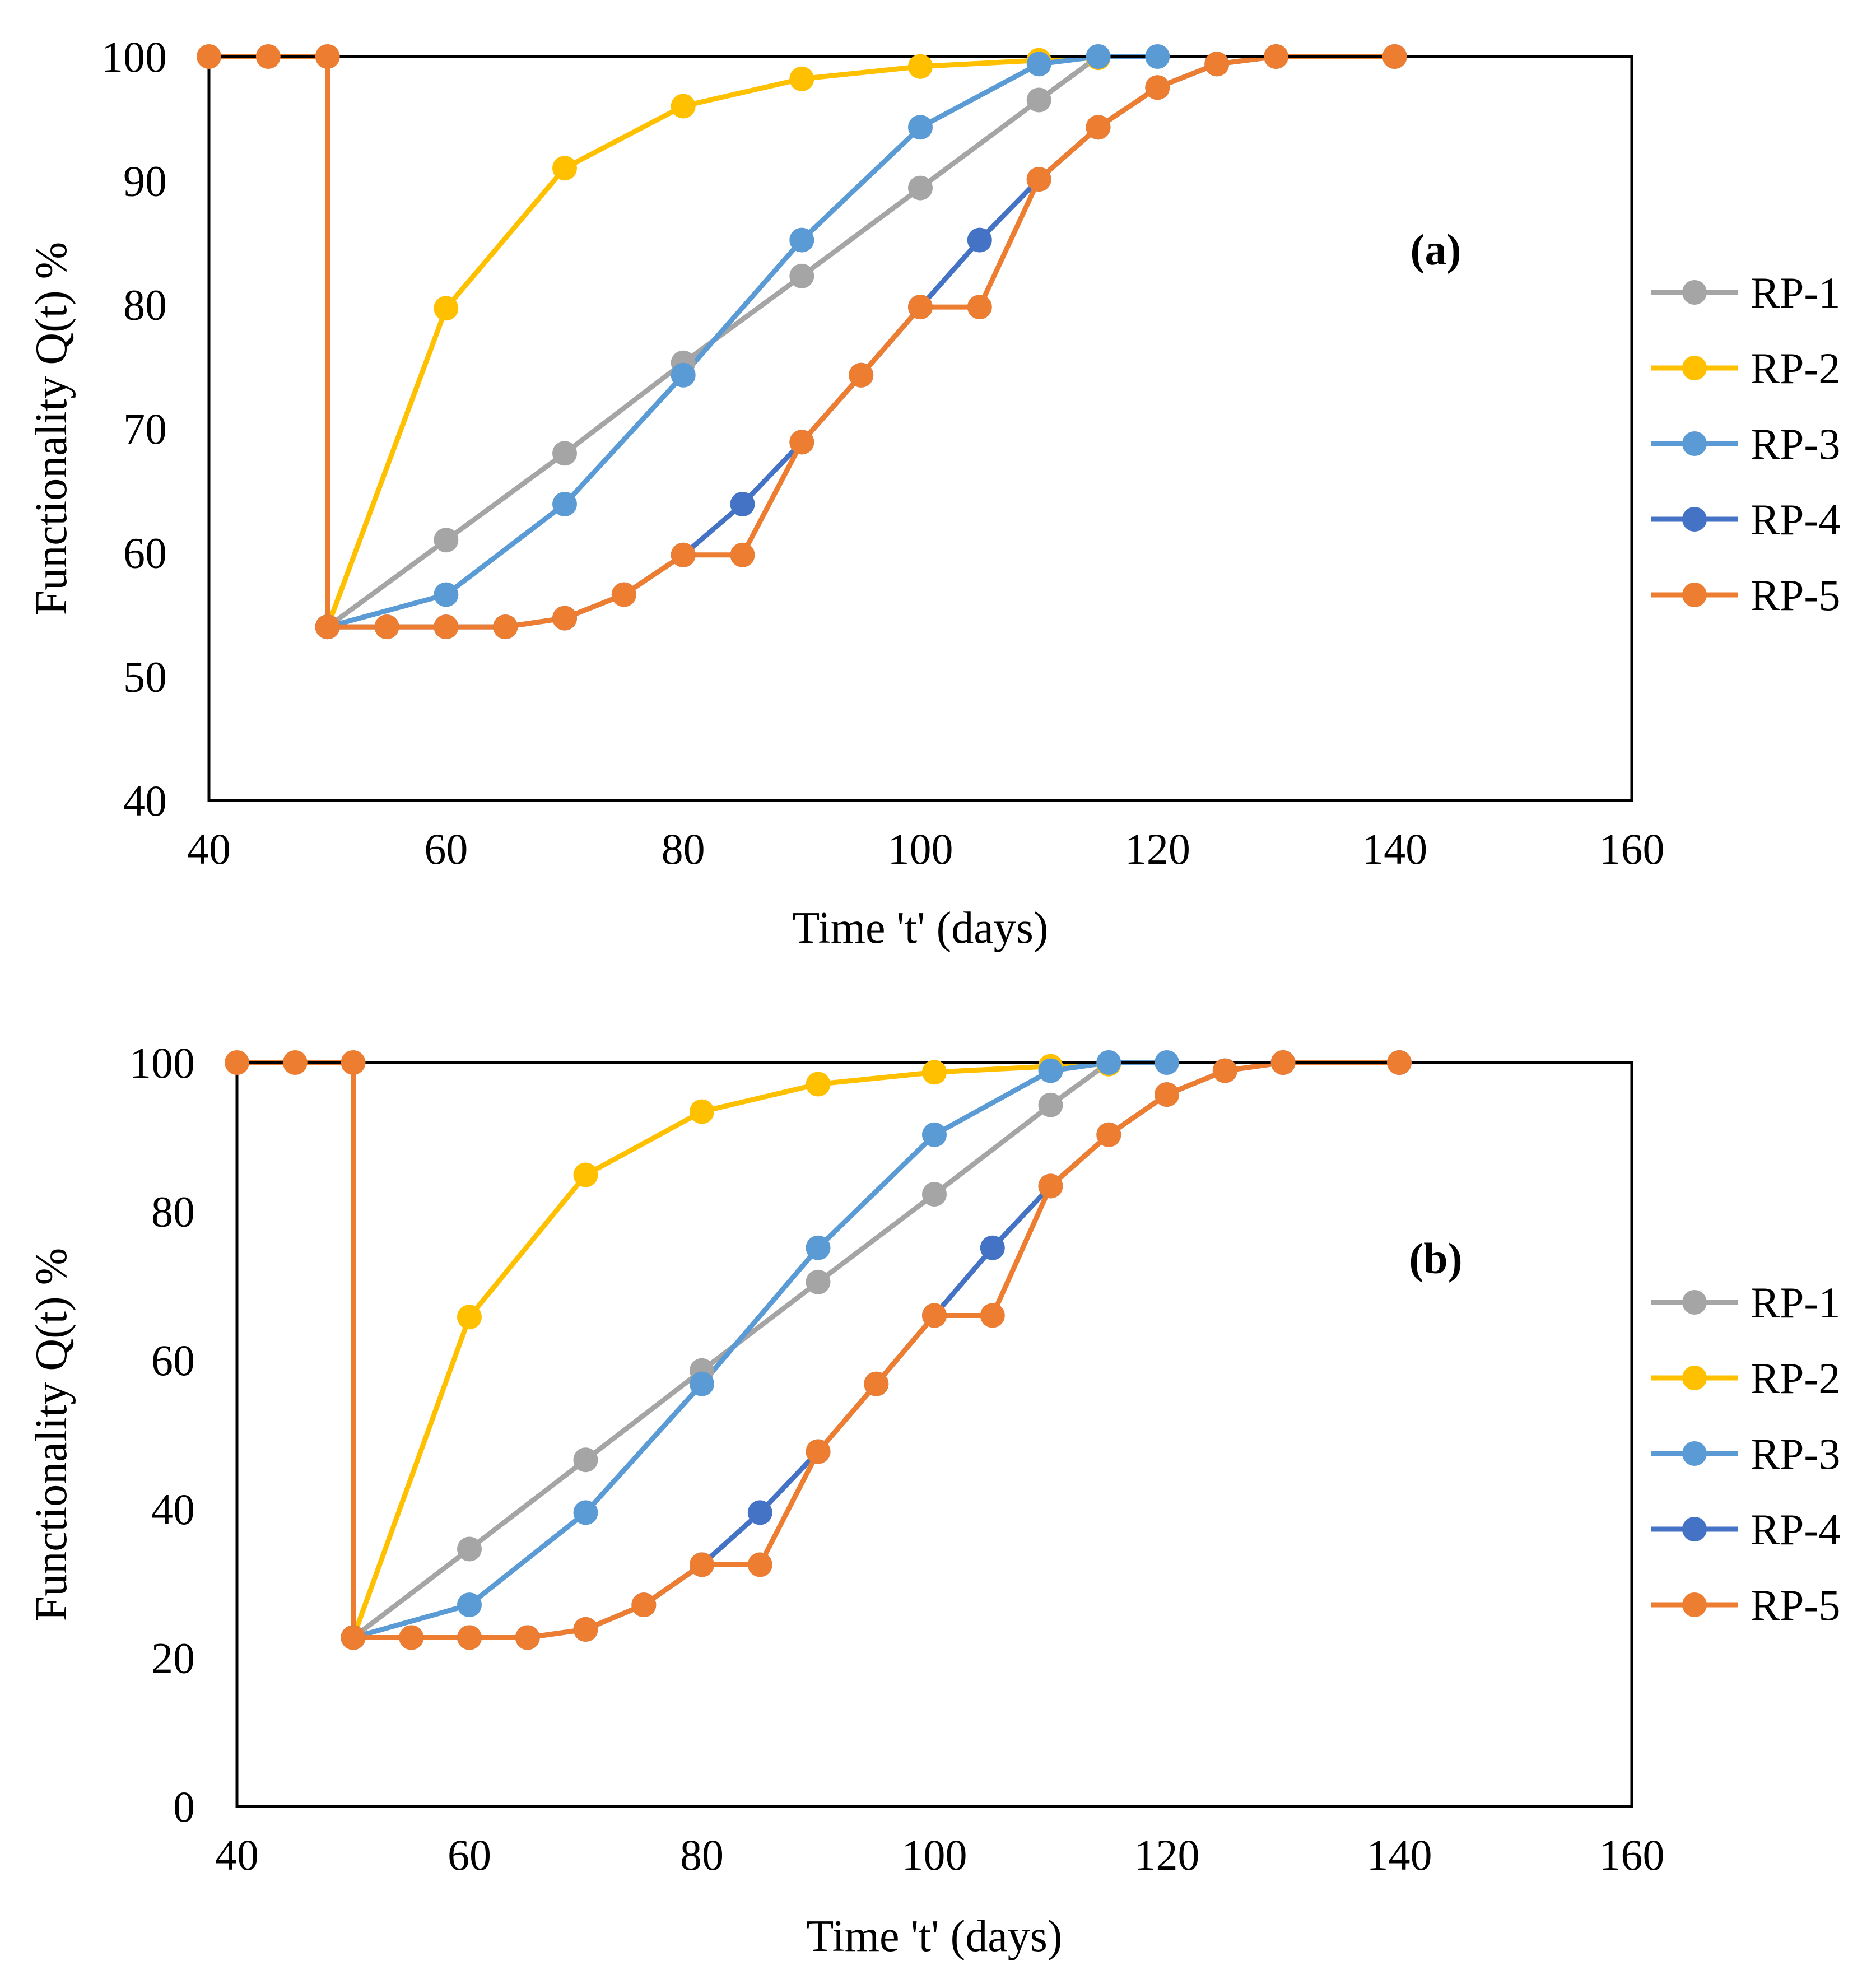 The width and height of the screenshot is (1876, 1984). Describe the element at coordinates (1746, 1605) in the screenshot. I see `legend-item-rp-5: RP-5` at that location.